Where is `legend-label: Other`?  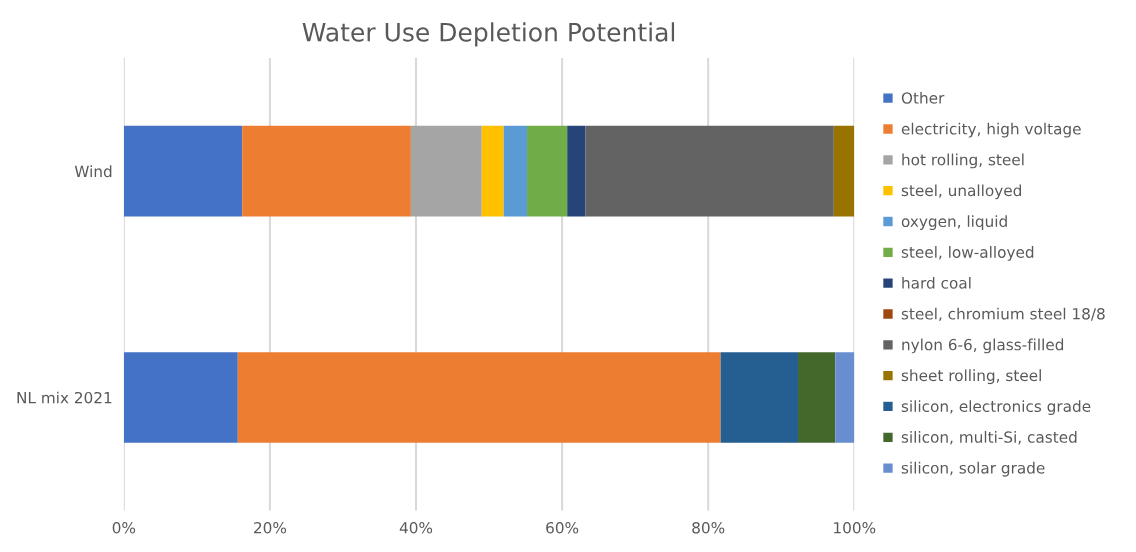 legend-label: Other is located at coordinates (923, 97).